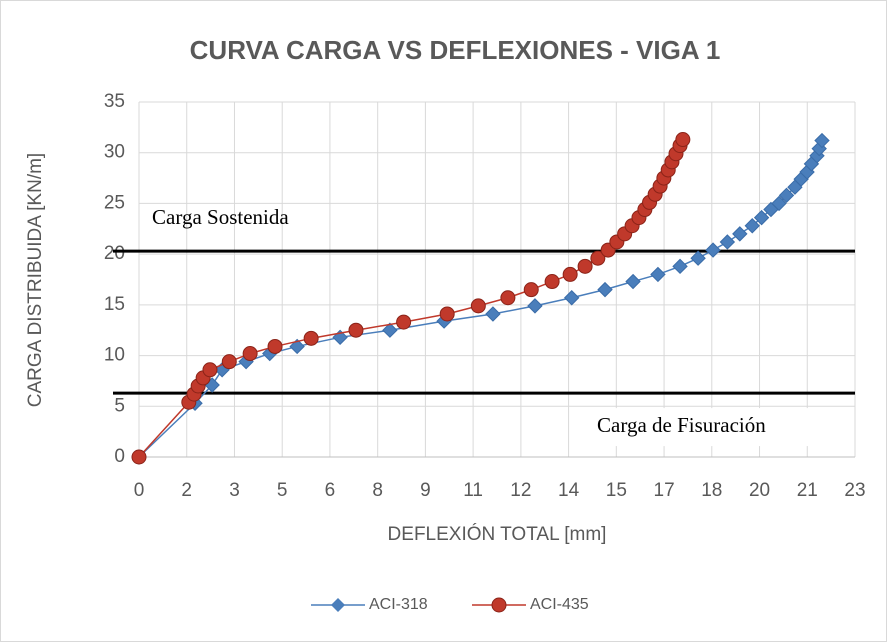 The height and width of the screenshot is (642, 887). I want to click on x-tick-label: 17, so click(664, 490).